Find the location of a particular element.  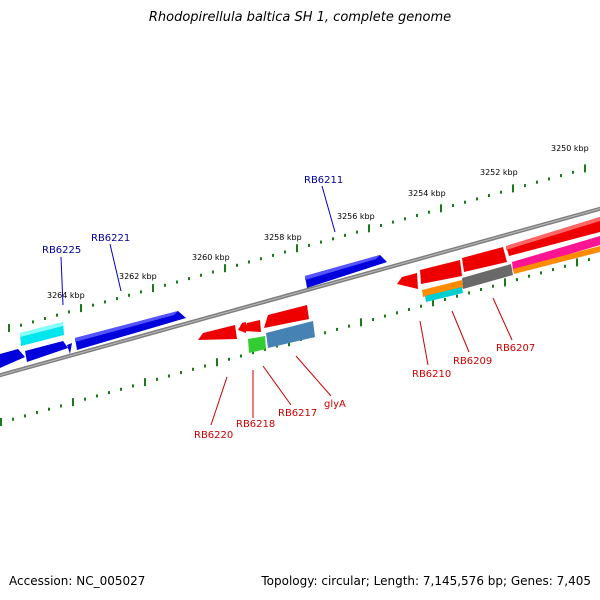

gene-label: glyA is located at coordinates (335, 404).